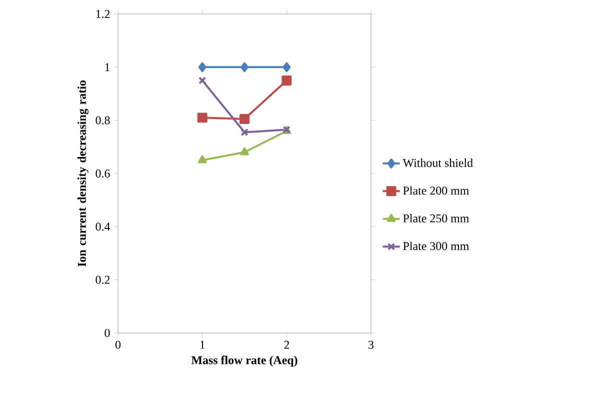 The width and height of the screenshot is (601, 414). What do you see at coordinates (437, 163) in the screenshot?
I see `legend-label: Without shield` at bounding box center [437, 163].